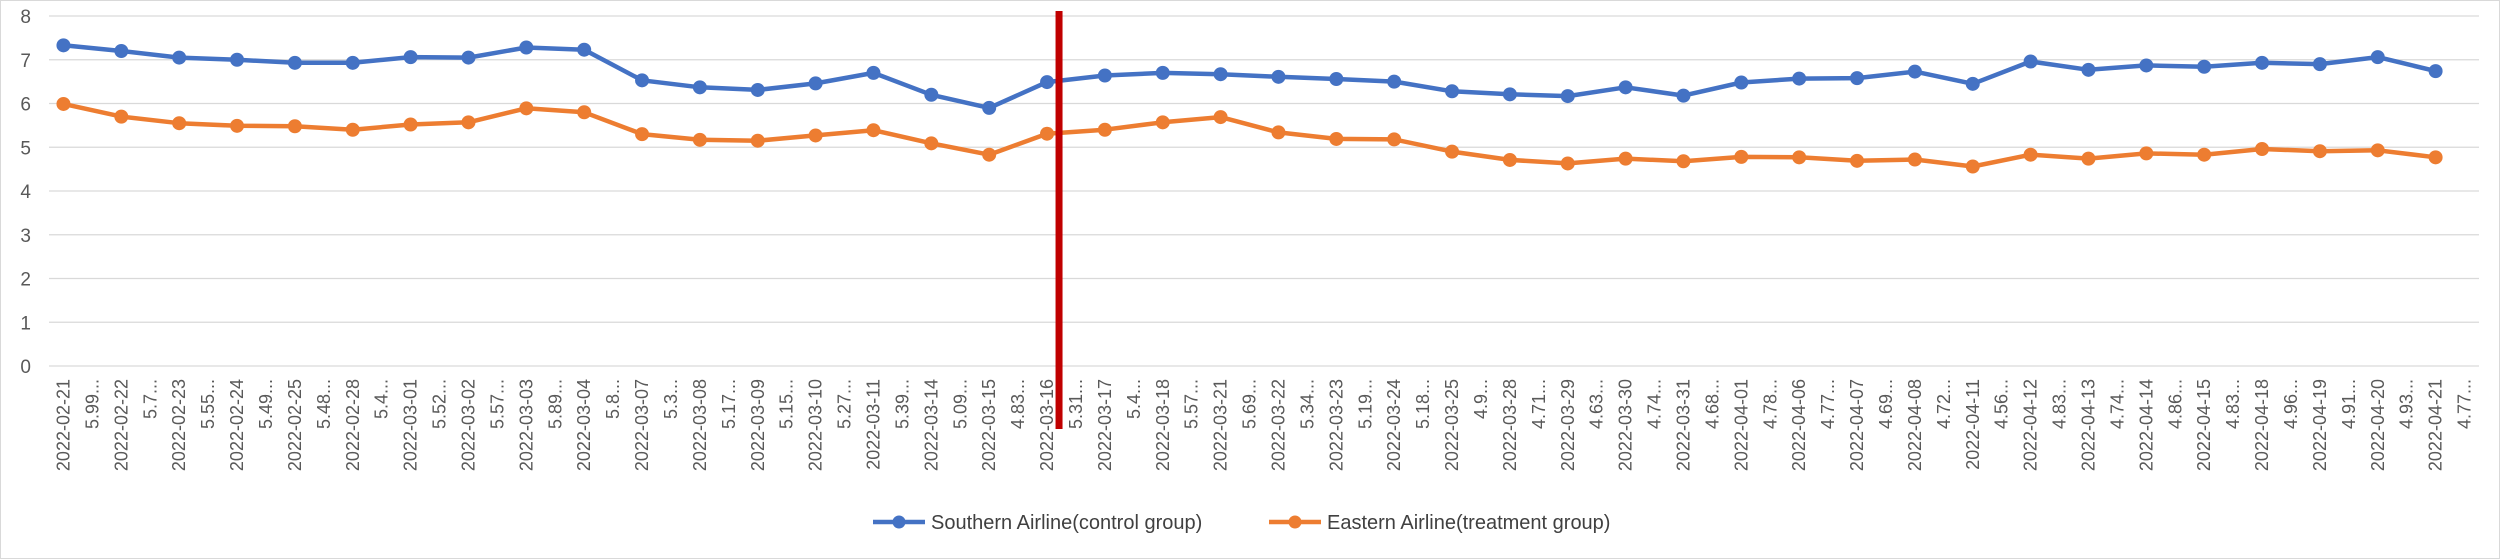 The height and width of the screenshot is (560, 2500). I want to click on x-category-label: 2022-03-23, so click(1336, 425).